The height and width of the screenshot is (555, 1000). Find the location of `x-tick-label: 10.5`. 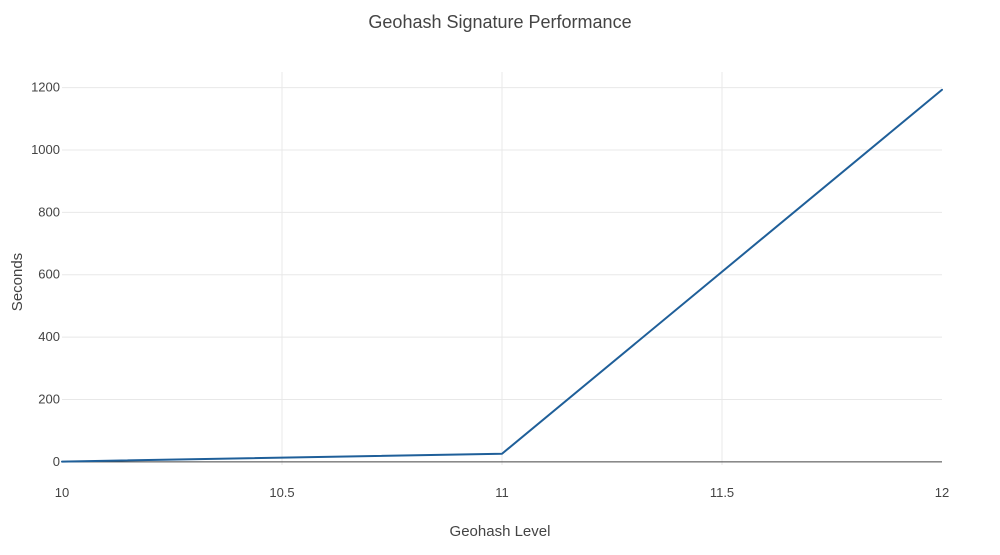

x-tick-label: 10.5 is located at coordinates (281, 492).